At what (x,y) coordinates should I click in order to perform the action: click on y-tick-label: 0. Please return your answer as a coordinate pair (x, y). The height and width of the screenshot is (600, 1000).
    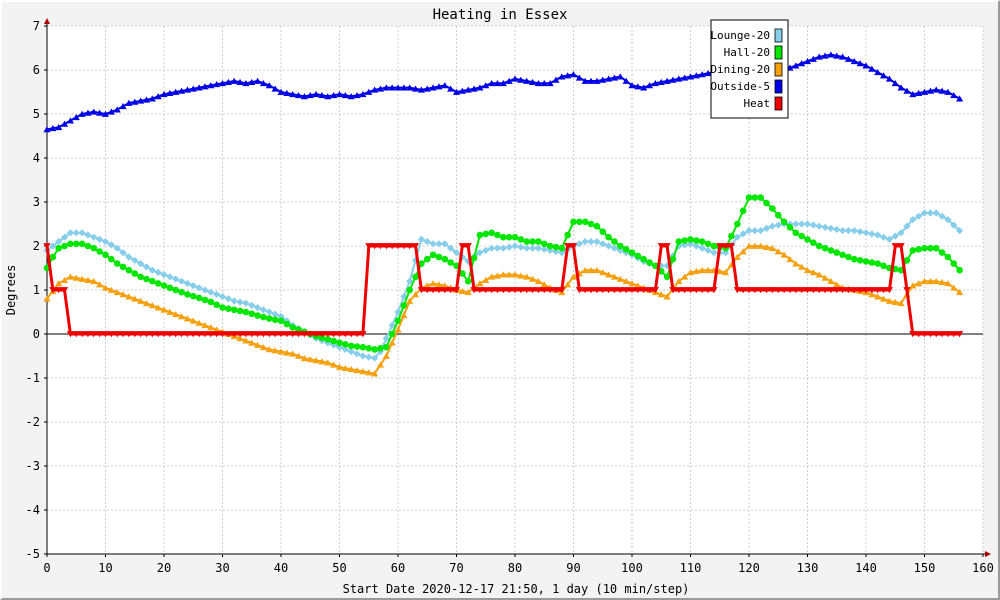
    Looking at the image, I should click on (36, 334).